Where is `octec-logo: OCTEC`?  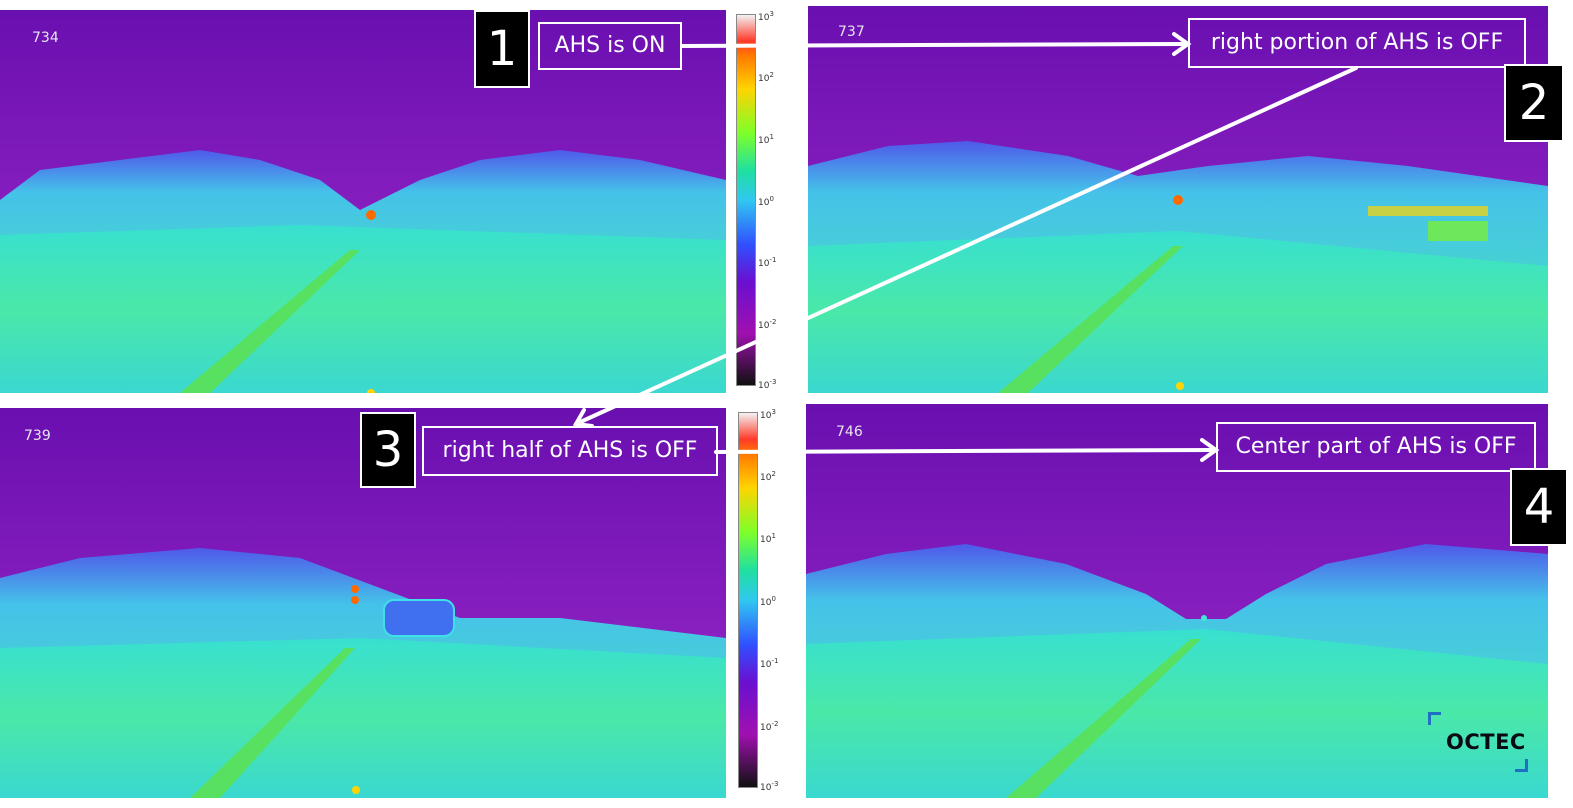 octec-logo: OCTEC is located at coordinates (1478, 742).